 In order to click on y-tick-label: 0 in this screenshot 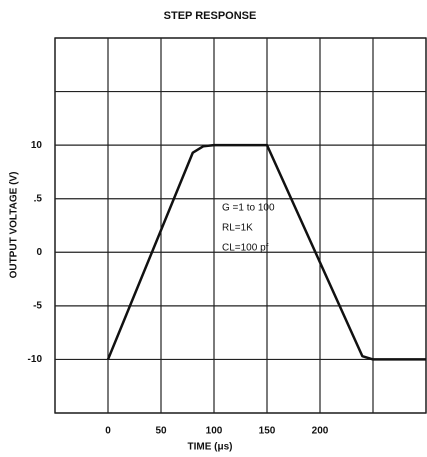, I will do `click(39, 252)`.